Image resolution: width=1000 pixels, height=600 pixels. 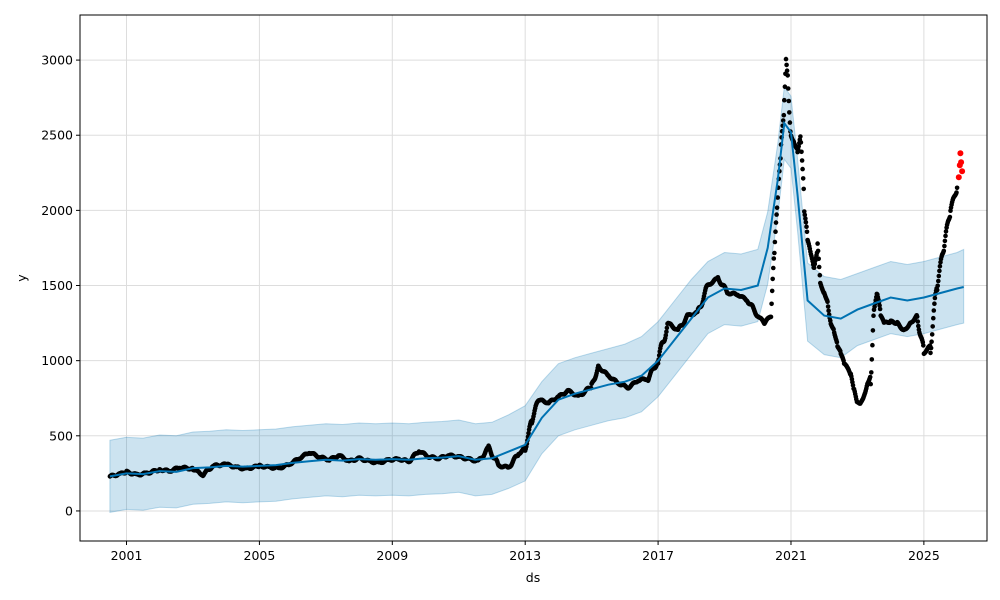 I want to click on y-tick-label: 0, so click(x=69, y=510).